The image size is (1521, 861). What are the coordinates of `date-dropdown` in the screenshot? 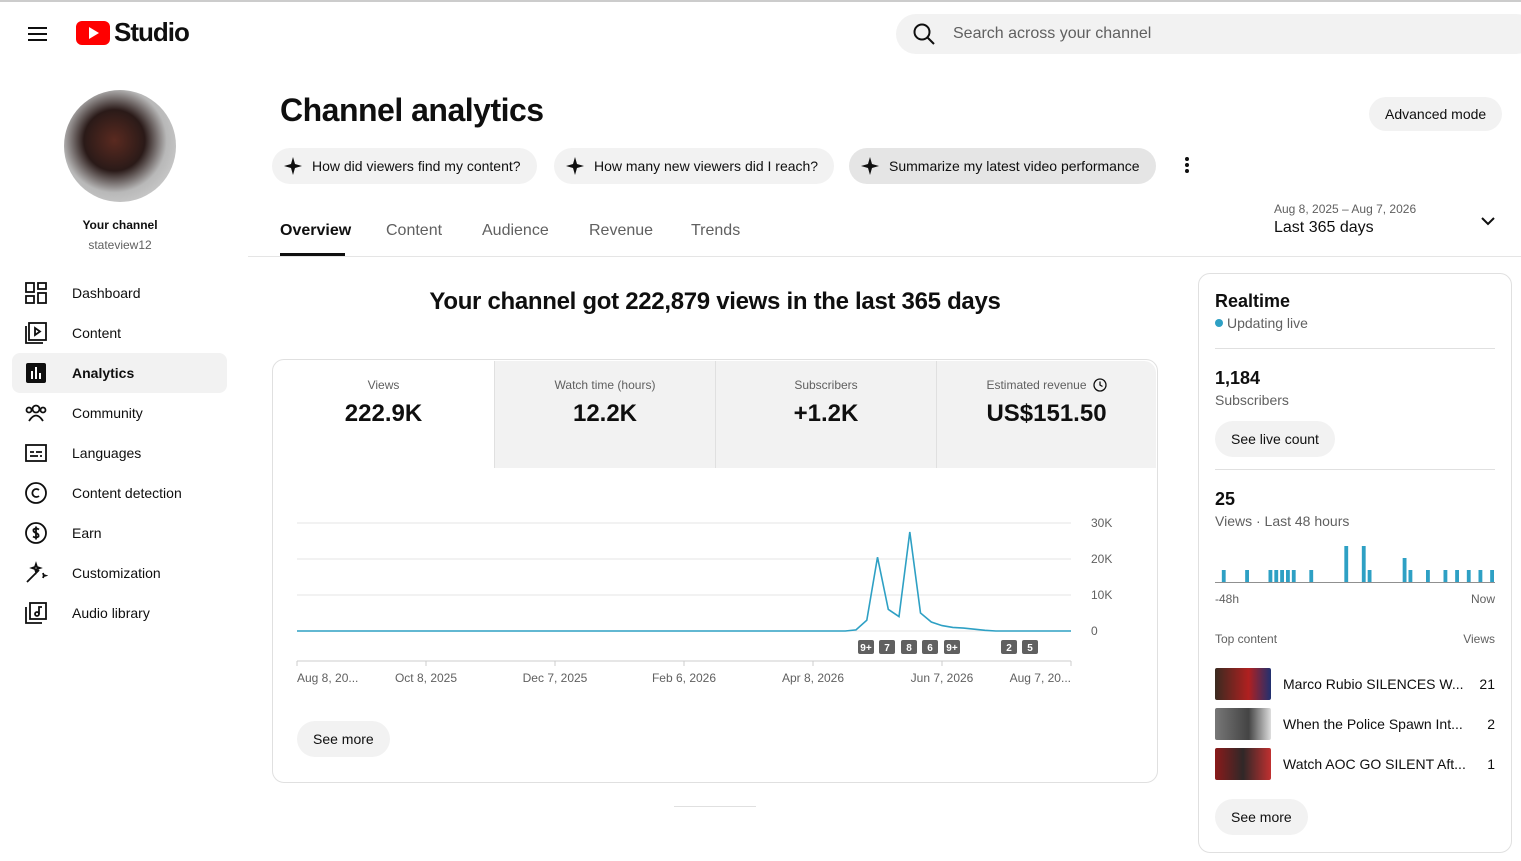 It's located at (1488, 221).